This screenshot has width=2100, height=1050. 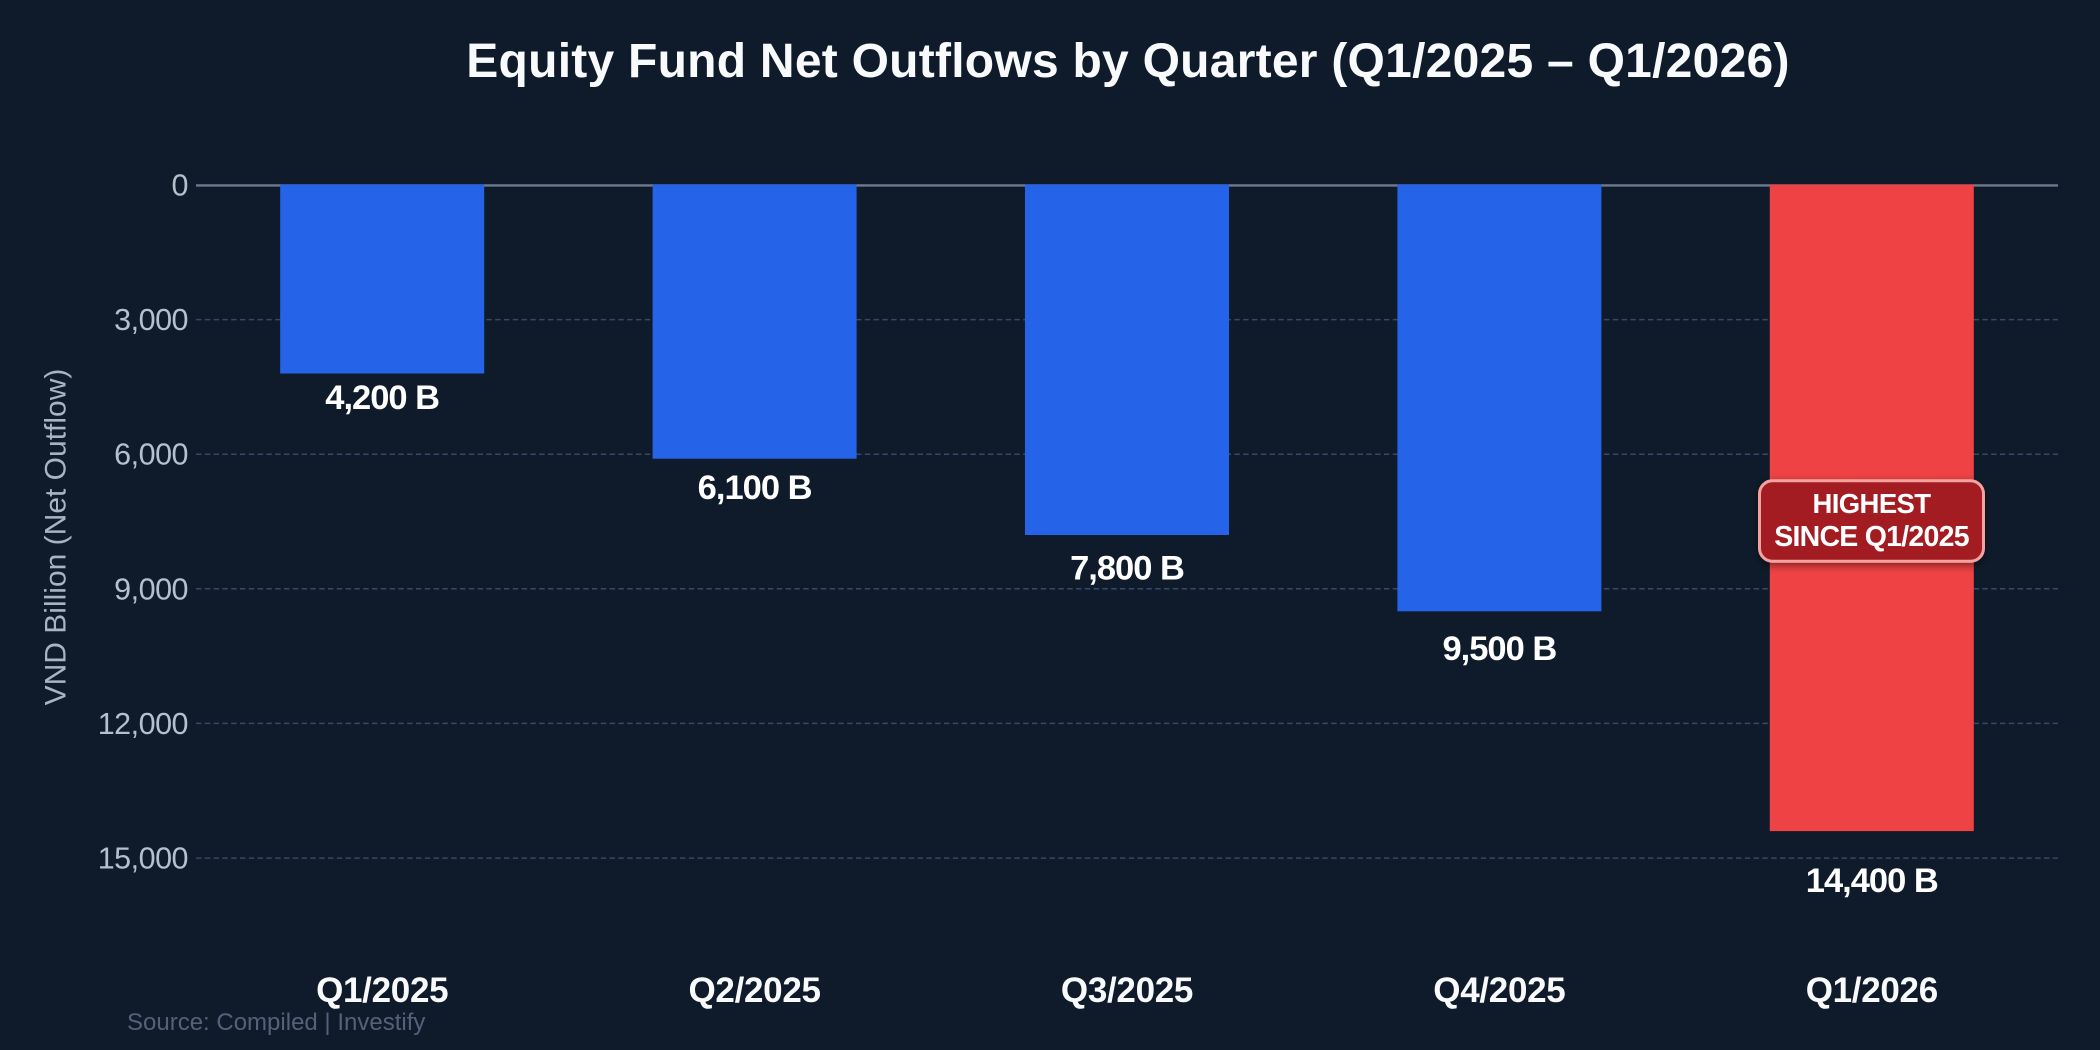 What do you see at coordinates (1871, 503) in the screenshot?
I see `svg-text: HIGHEST` at bounding box center [1871, 503].